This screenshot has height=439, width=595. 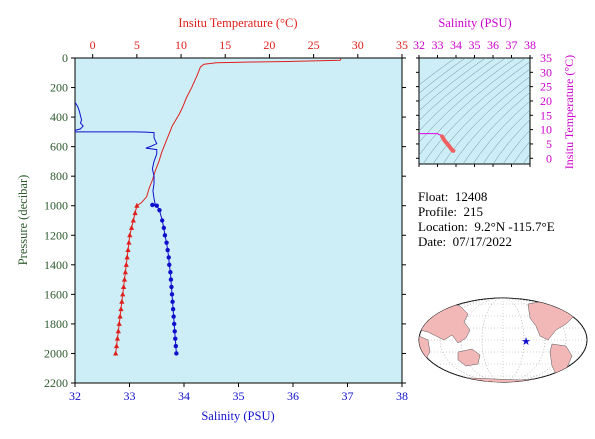 I want to click on ts-temperature-tick-label: 15, so click(x=546, y=115).